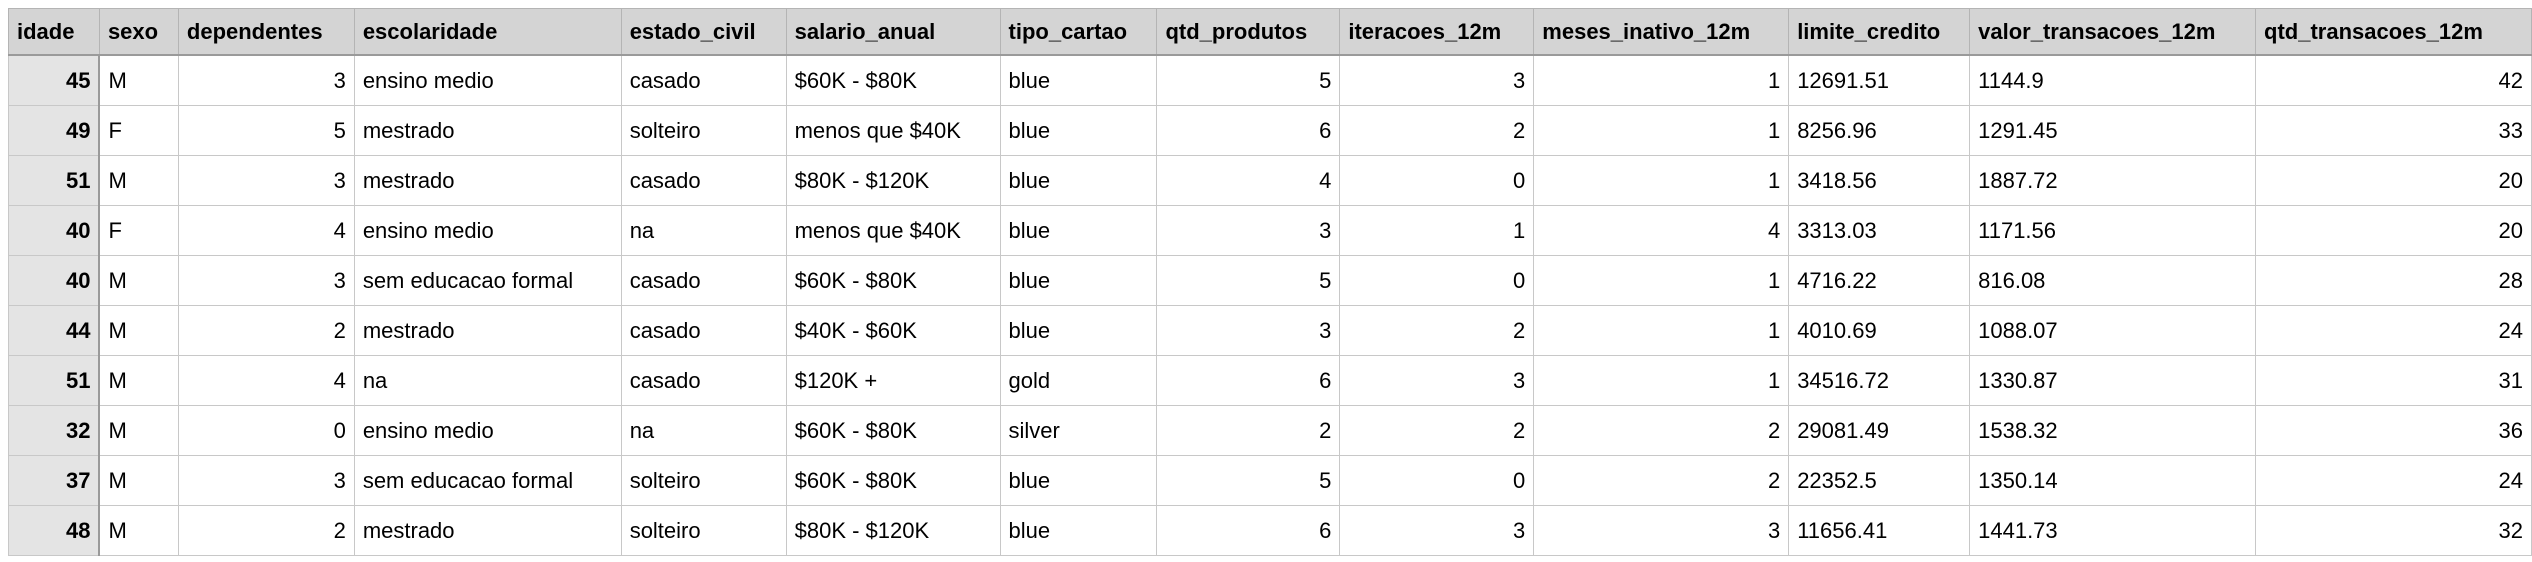 This screenshot has height=562, width=2532. I want to click on cell-valor-transacoes-12m: 1538.32, so click(2113, 430).